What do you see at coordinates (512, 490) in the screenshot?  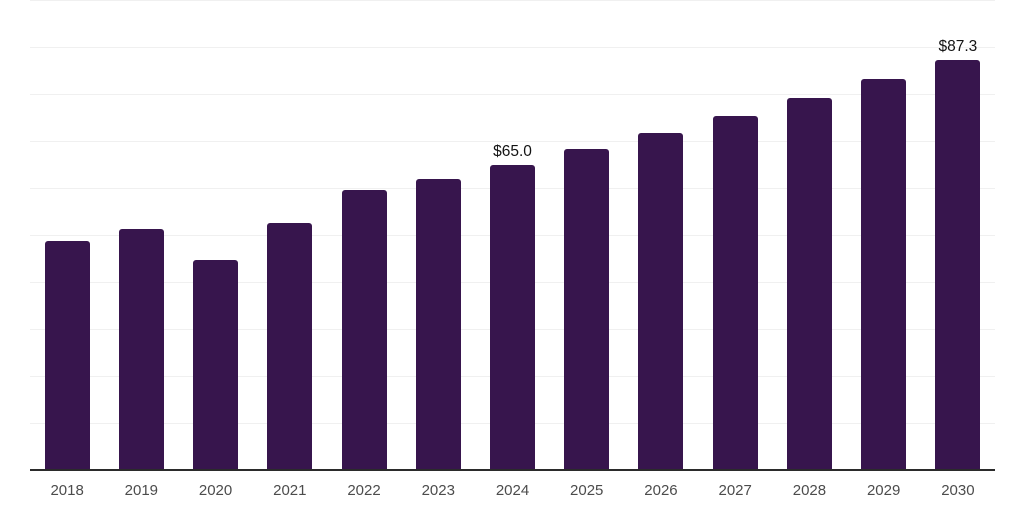 I see `x-tick-label-2024: 2024` at bounding box center [512, 490].